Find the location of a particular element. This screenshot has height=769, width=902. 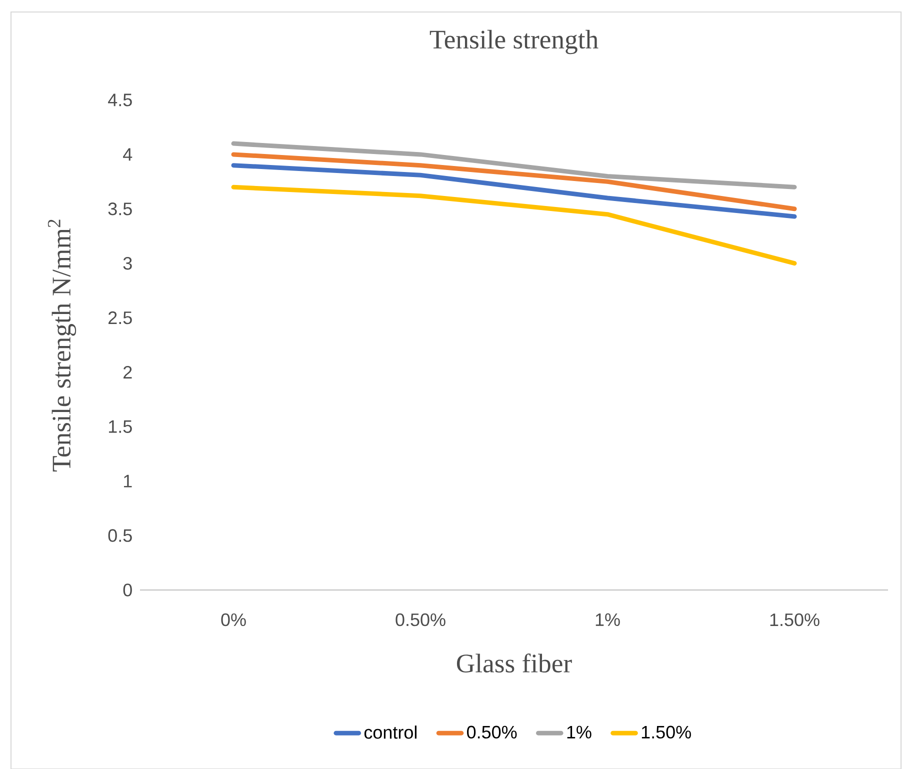

y-tick-label: 1.5 is located at coordinates (120, 426).